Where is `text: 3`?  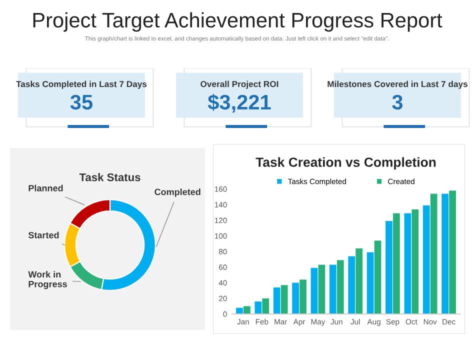
text: 3 is located at coordinates (397, 102).